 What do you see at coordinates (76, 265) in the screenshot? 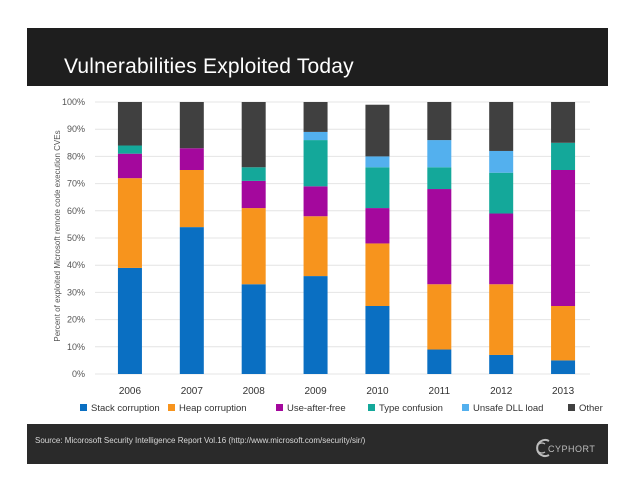
I see `y-tick-label: 40%` at bounding box center [76, 265].